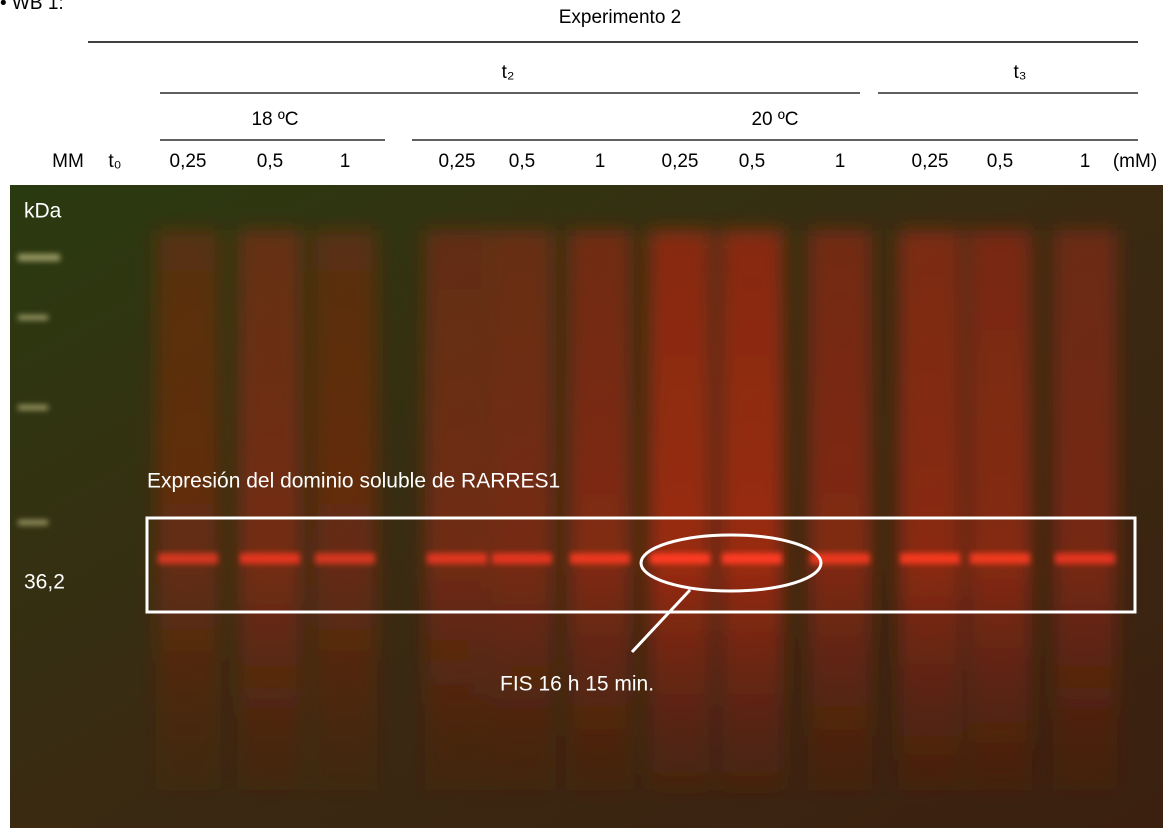 The height and width of the screenshot is (828, 1173). I want to click on kda-label: kDa, so click(43, 211).